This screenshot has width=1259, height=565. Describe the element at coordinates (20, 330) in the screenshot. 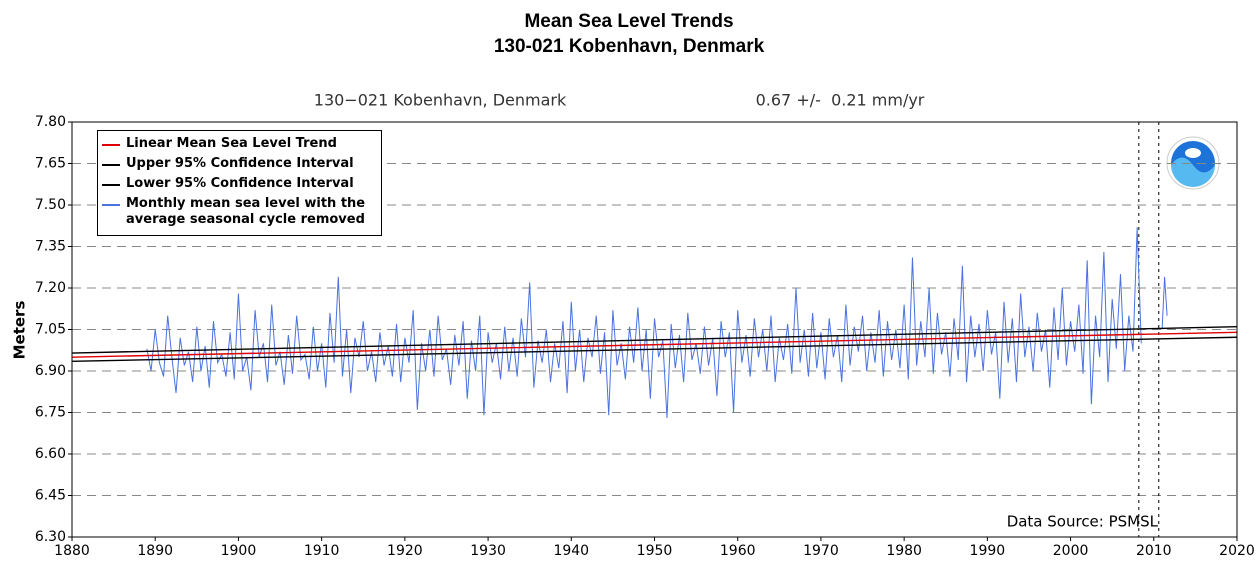

I see `y-axis-label: Meters` at that location.